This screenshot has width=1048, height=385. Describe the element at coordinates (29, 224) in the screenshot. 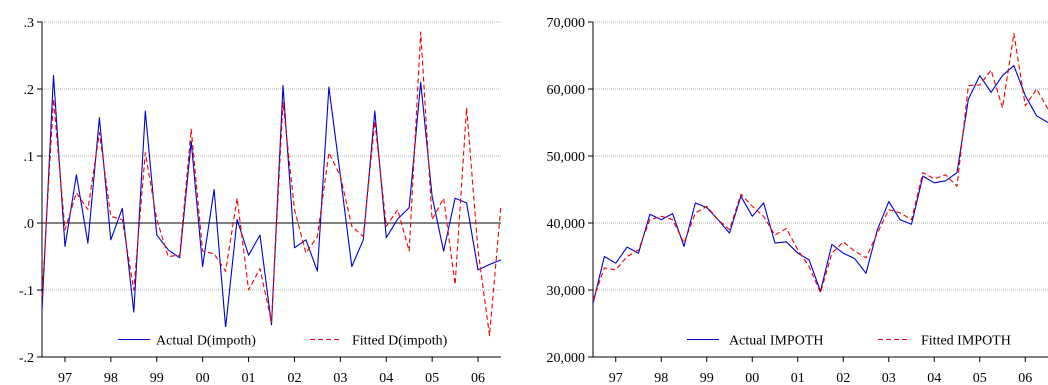

I see `y-tick-label: .0` at that location.